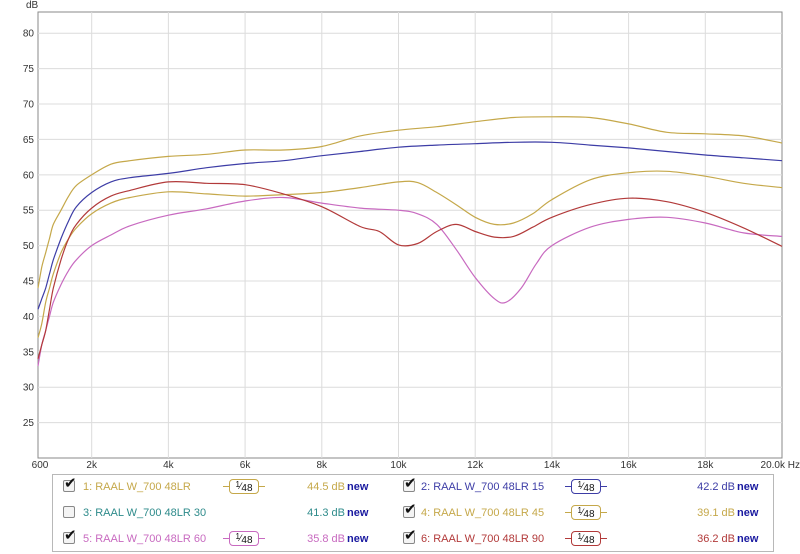 This screenshot has height=554, width=800. I want to click on legend-checkbox-6: ✔, so click(410, 536).